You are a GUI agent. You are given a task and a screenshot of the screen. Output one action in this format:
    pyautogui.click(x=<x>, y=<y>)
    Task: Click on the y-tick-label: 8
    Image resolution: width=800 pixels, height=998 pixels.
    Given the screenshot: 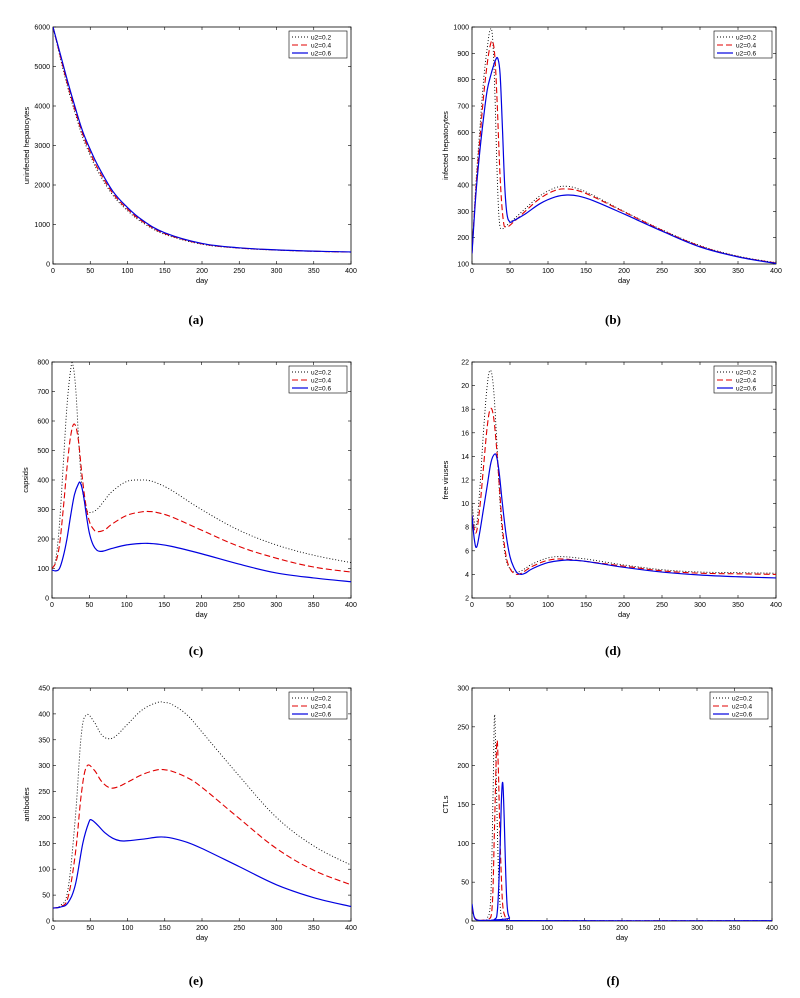 What is the action you would take?
    pyautogui.click(x=467, y=528)
    